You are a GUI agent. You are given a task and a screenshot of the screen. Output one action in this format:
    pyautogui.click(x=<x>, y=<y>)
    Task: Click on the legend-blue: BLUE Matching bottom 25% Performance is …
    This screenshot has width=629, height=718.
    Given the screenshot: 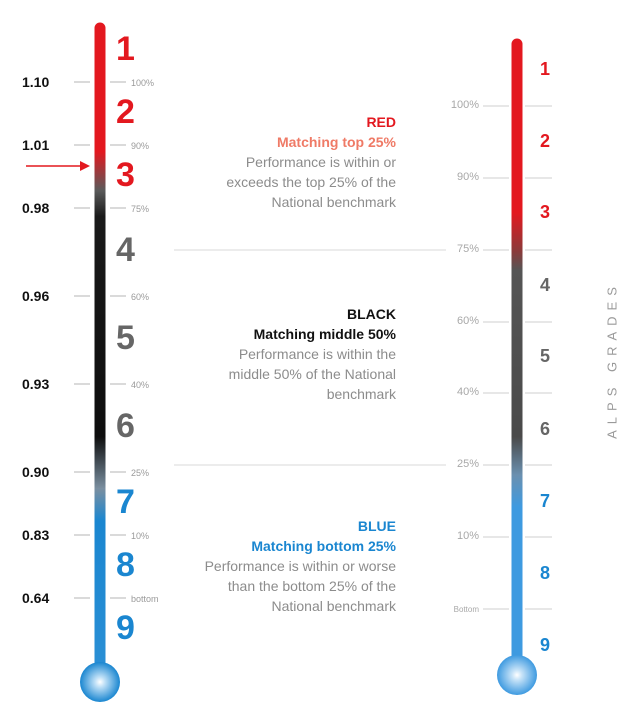 What is the action you would take?
    pyautogui.click(x=261, y=566)
    